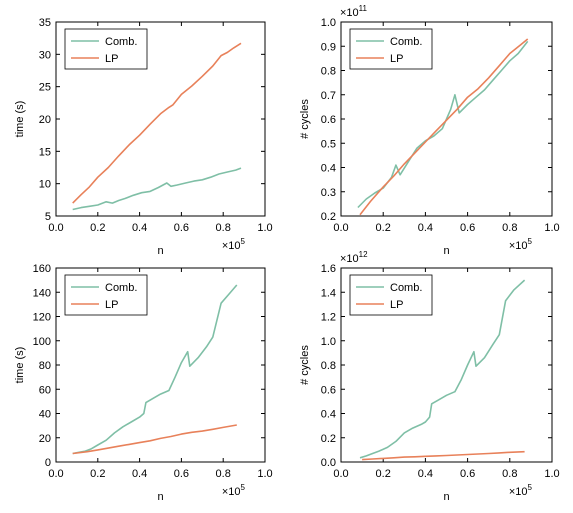  What do you see at coordinates (45, 152) in the screenshot?
I see `y-tick-label: 15` at bounding box center [45, 152].